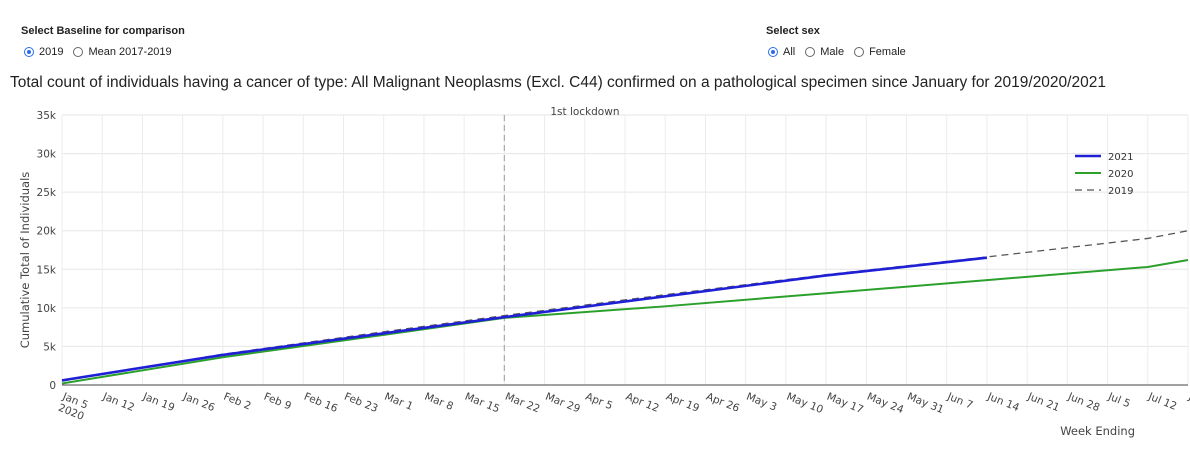  Describe the element at coordinates (47, 270) in the screenshot. I see `y-tick-label: 15k` at that location.